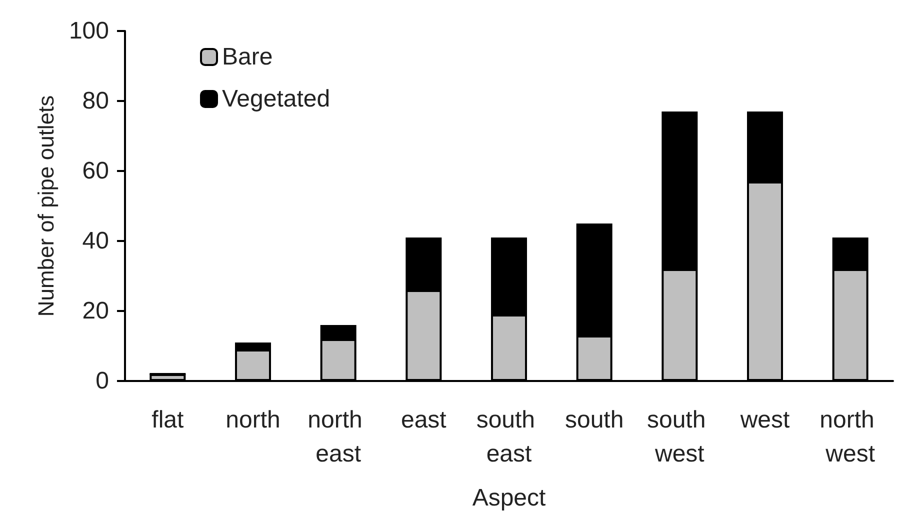 The width and height of the screenshot is (923, 516). I want to click on y-tick-label: 60, so click(95, 171).